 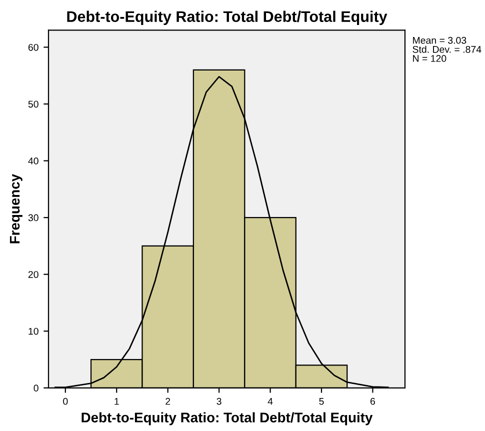 I want to click on y-tick-label: 10, so click(x=33, y=331).